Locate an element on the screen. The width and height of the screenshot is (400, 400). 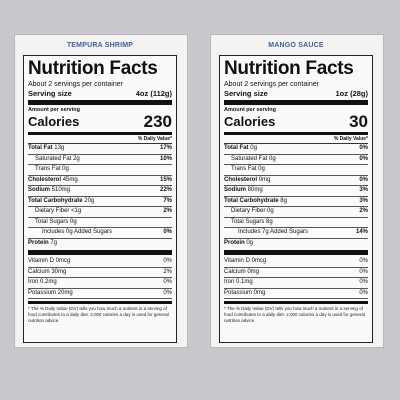
nutrient-label: Total Sugars 8g is located at coordinates (252, 221).